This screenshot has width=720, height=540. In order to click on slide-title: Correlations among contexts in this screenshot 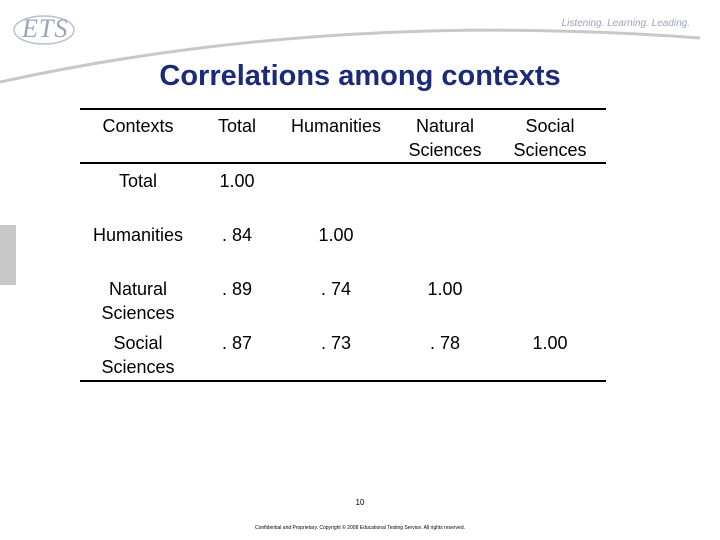, I will do `click(360, 76)`.